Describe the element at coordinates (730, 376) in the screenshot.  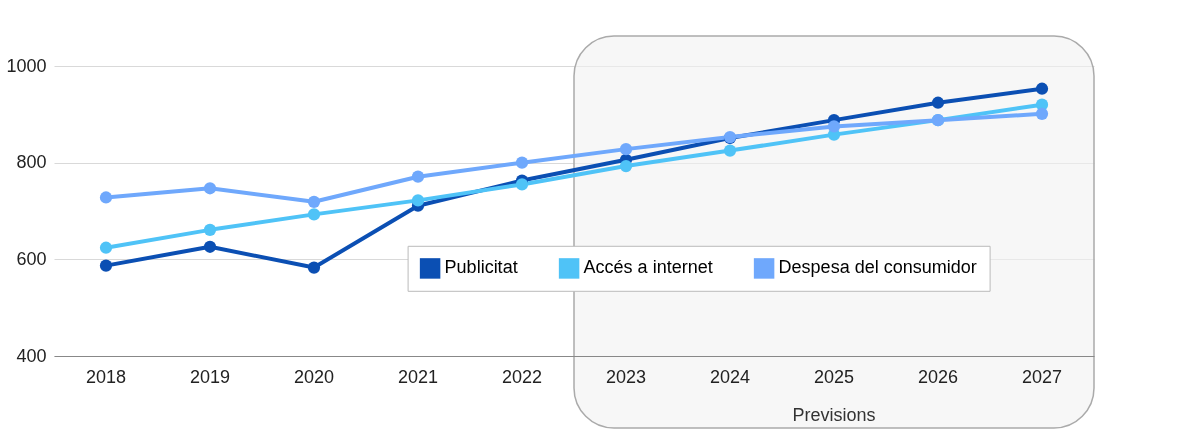
I see `x-tick-label: 2024` at that location.